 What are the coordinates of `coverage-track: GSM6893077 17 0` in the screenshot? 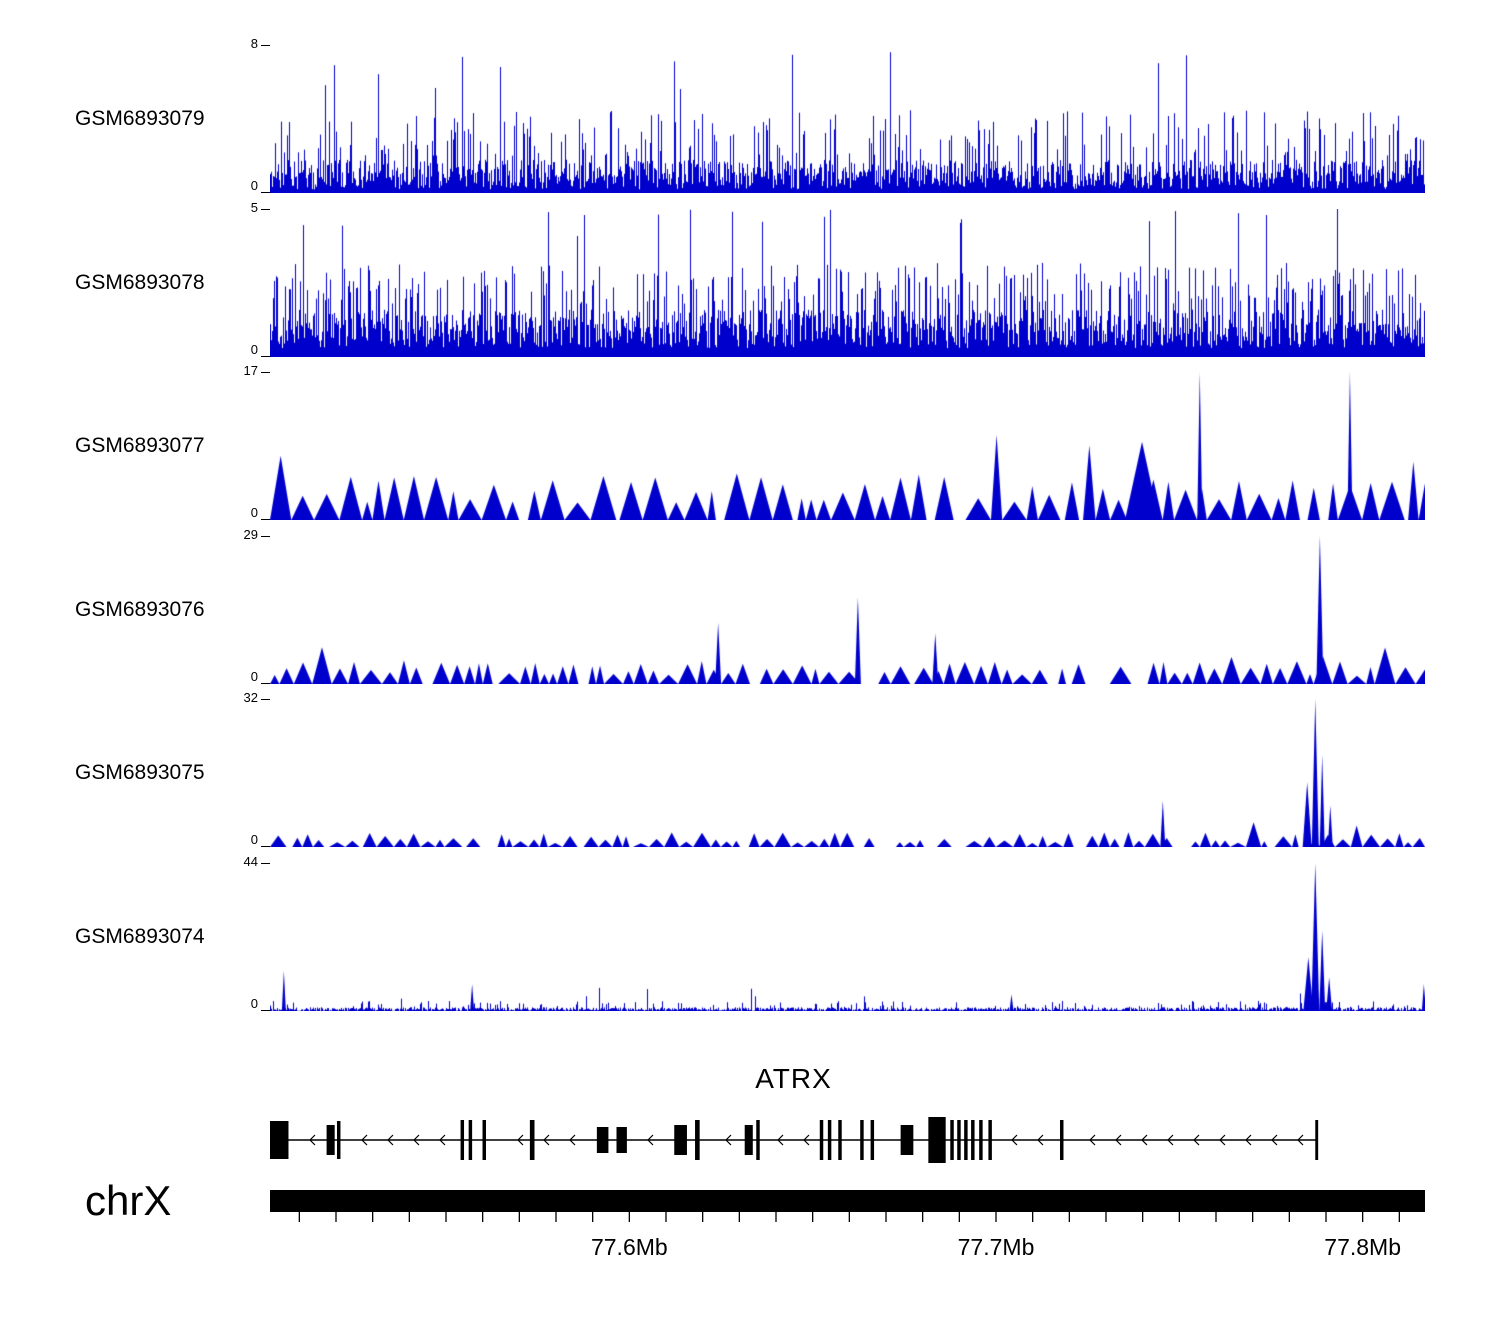 It's located at (750, 442).